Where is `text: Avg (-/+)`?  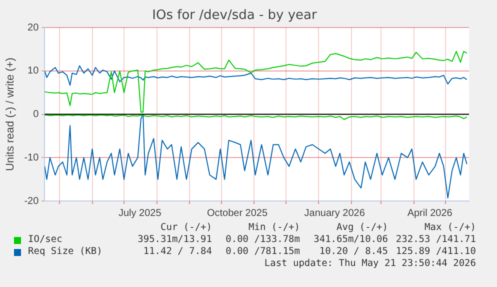
text: Avg (-/+) is located at coordinates (362, 228).